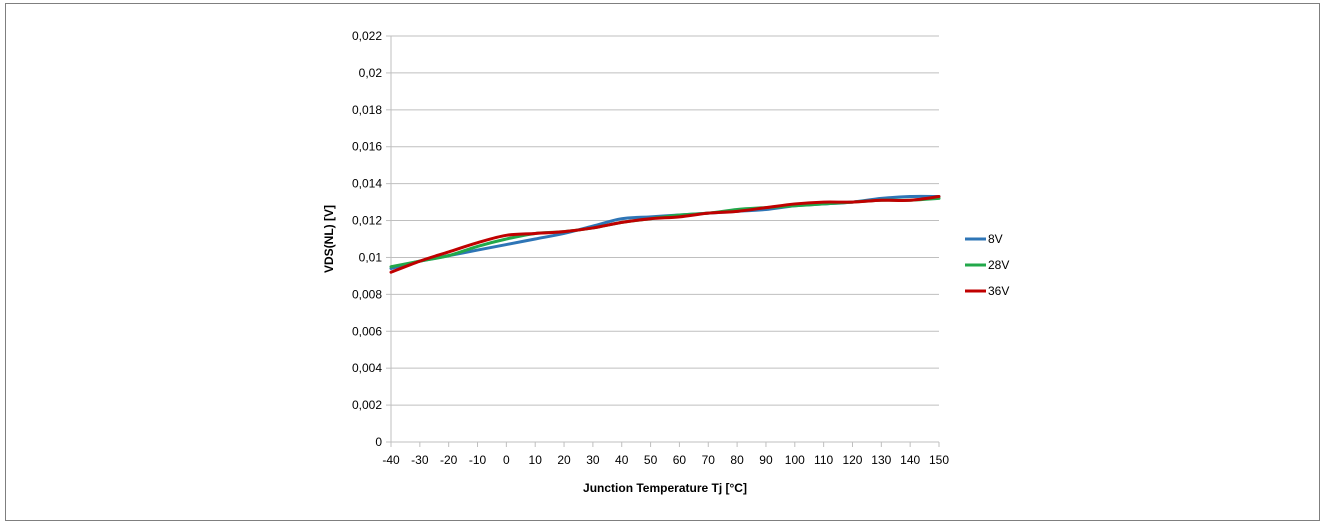 The image size is (1327, 528). Describe the element at coordinates (367, 110) in the screenshot. I see `y-tick-label: 0,018` at that location.